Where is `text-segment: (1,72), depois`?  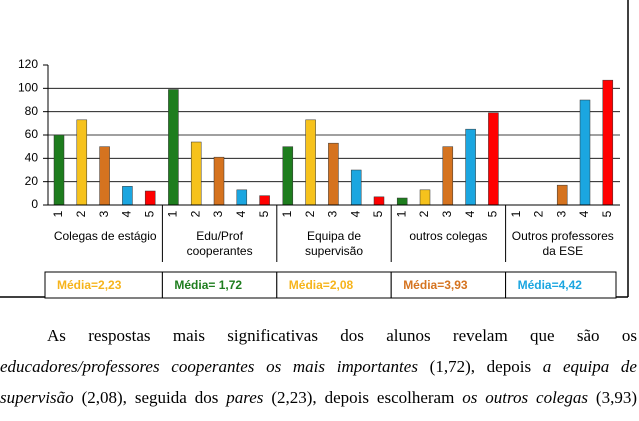
text-segment: (1,72), depois is located at coordinates (480, 366).